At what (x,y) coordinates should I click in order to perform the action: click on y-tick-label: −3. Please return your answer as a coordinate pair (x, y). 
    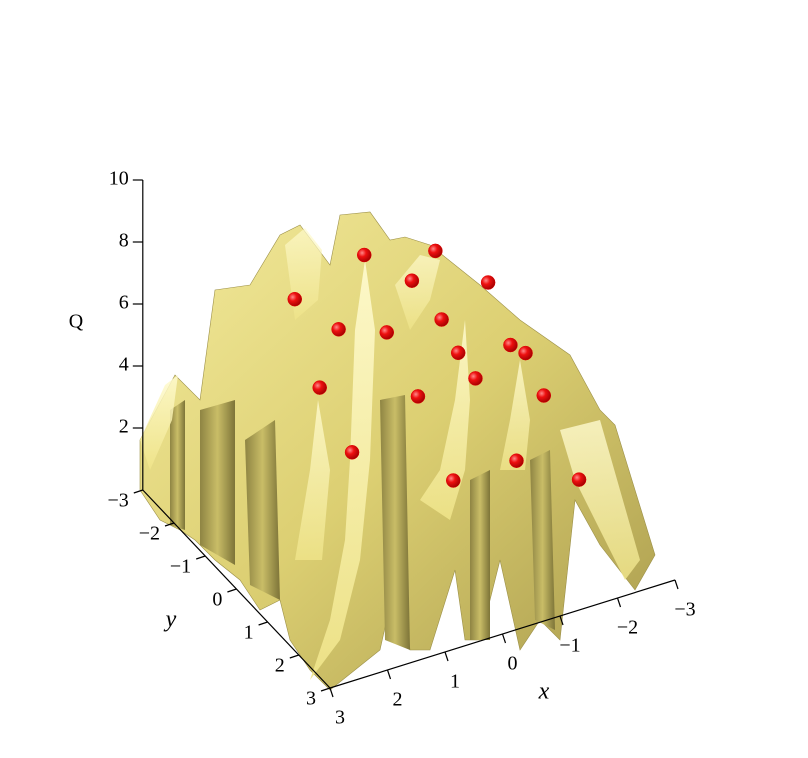
    Looking at the image, I should click on (118, 501).